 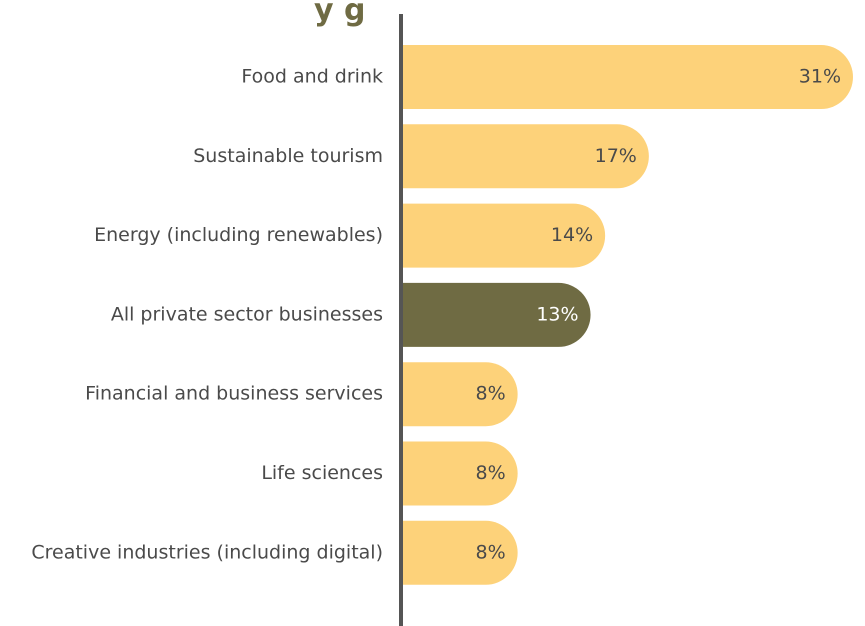 What do you see at coordinates (459, 473) in the screenshot?
I see `bar-life-sciences` at bounding box center [459, 473].